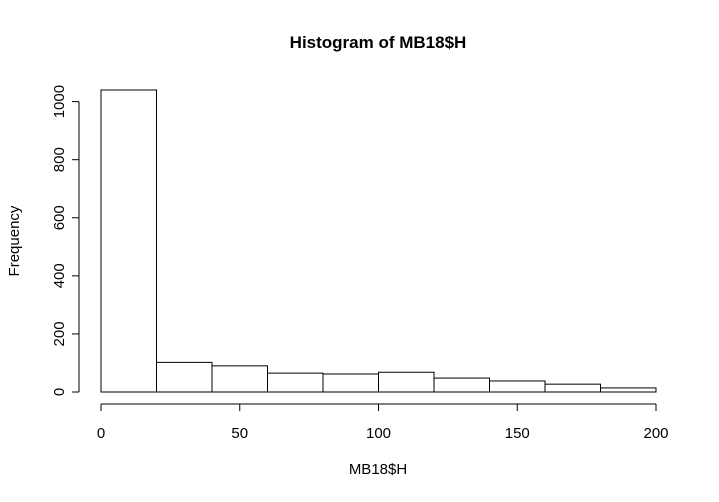  What do you see at coordinates (59, 392) in the screenshot?
I see `y-tick-label: 0` at bounding box center [59, 392].